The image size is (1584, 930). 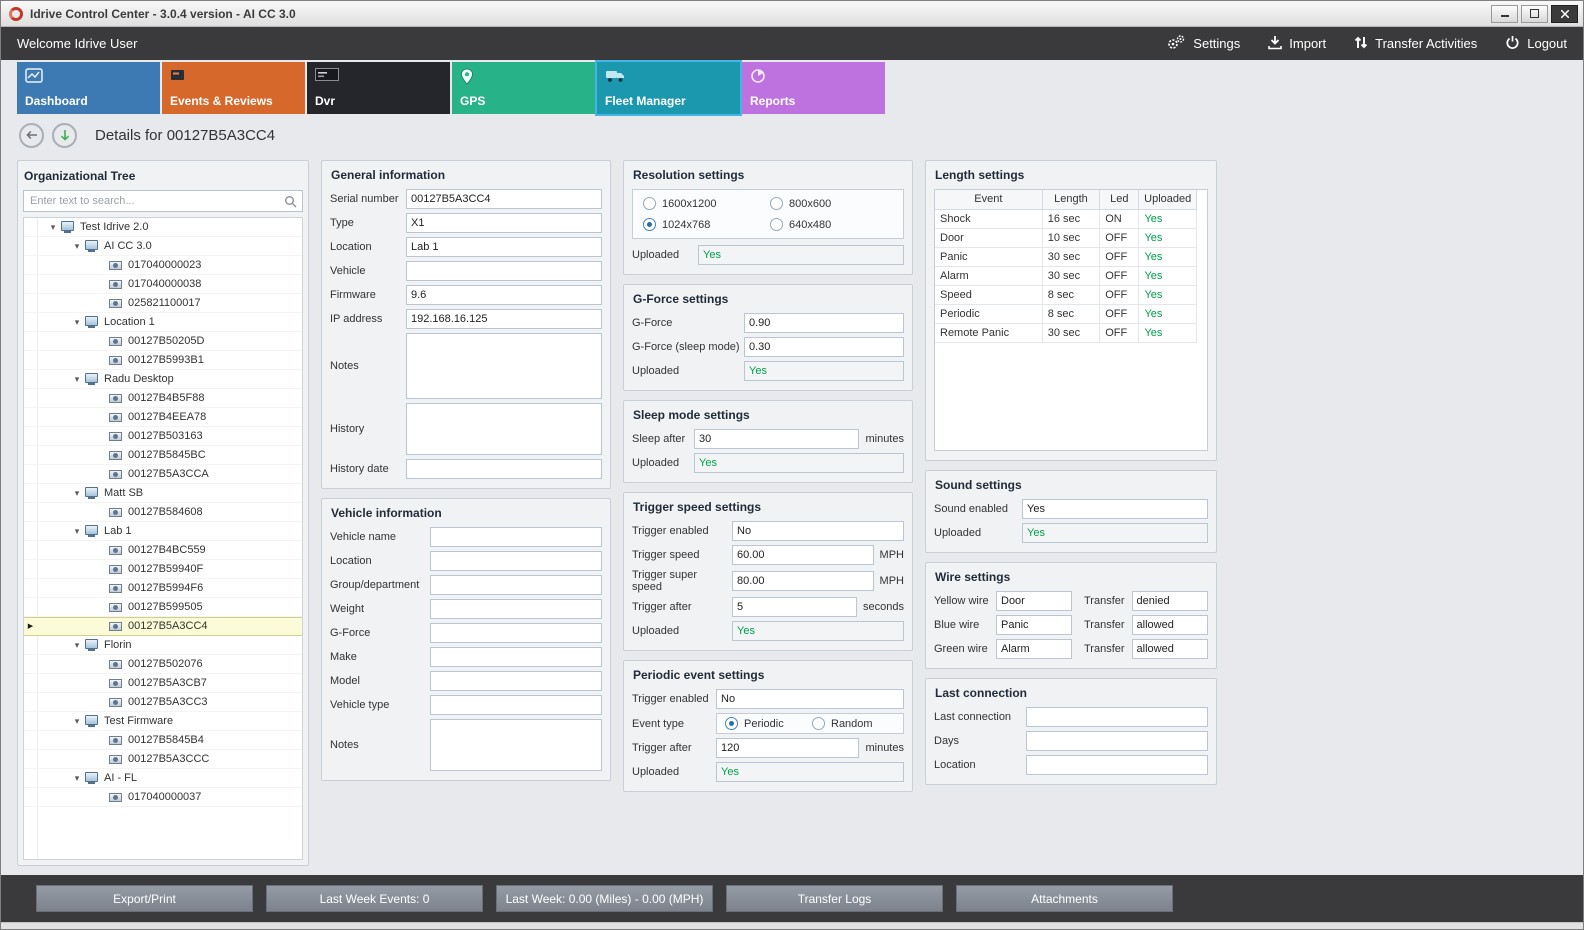 What do you see at coordinates (163, 645) in the screenshot?
I see `tree-group-row: ▾ Florin` at bounding box center [163, 645].